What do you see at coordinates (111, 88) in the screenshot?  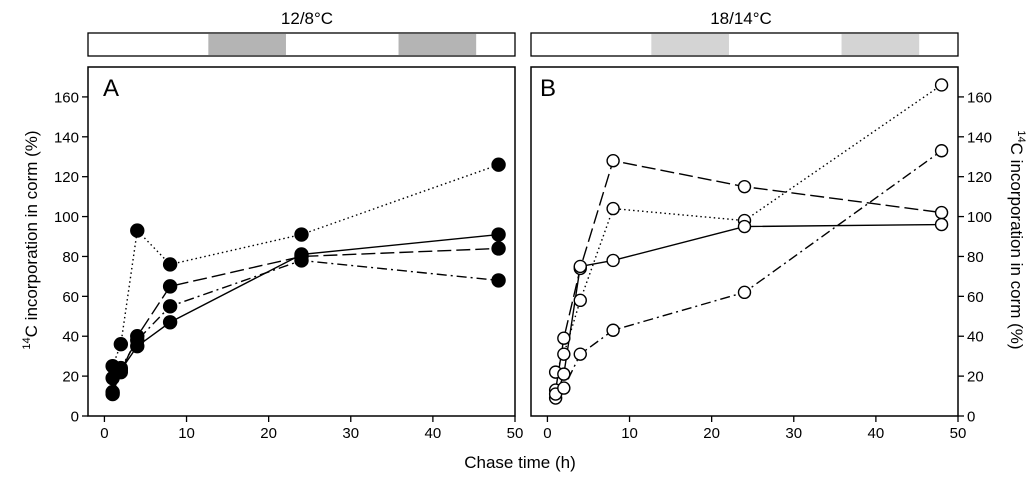 I see `panel-label-a: A` at bounding box center [111, 88].